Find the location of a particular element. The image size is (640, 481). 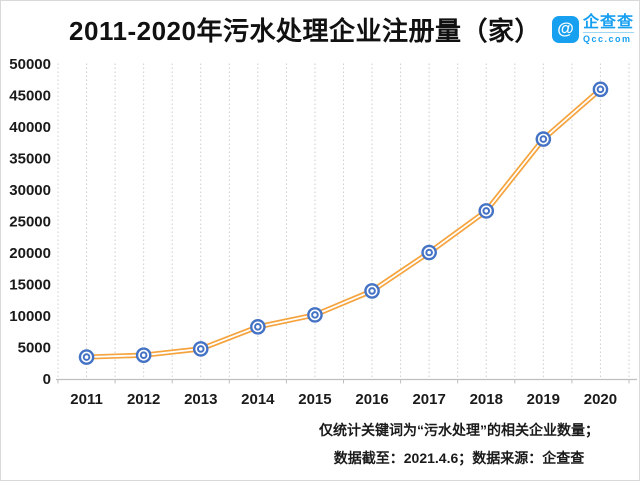

y-axis-label: 45000 is located at coordinates (30, 96).